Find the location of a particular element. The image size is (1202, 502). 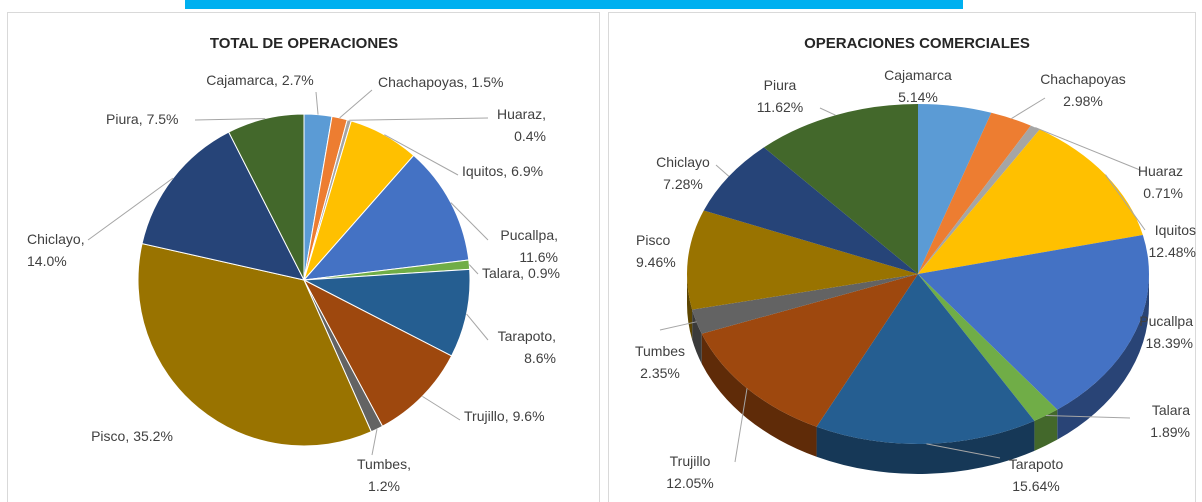

label-value: 12.05% is located at coordinates (689, 483).